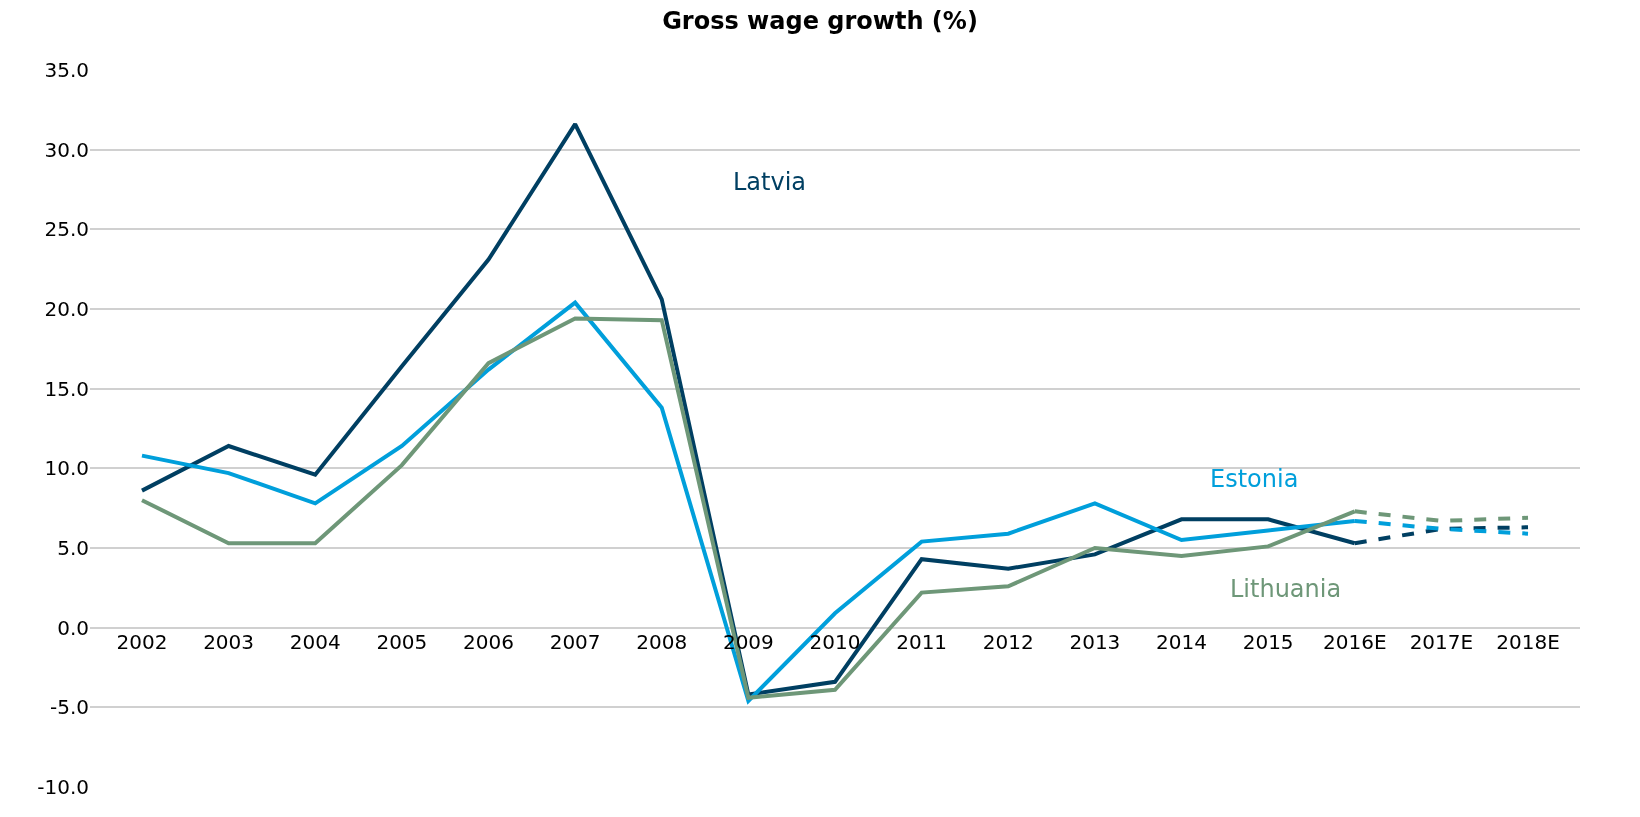 The height and width of the screenshot is (817, 1640). What do you see at coordinates (66, 229) in the screenshot?
I see `y-tick-label: 25.0` at bounding box center [66, 229].